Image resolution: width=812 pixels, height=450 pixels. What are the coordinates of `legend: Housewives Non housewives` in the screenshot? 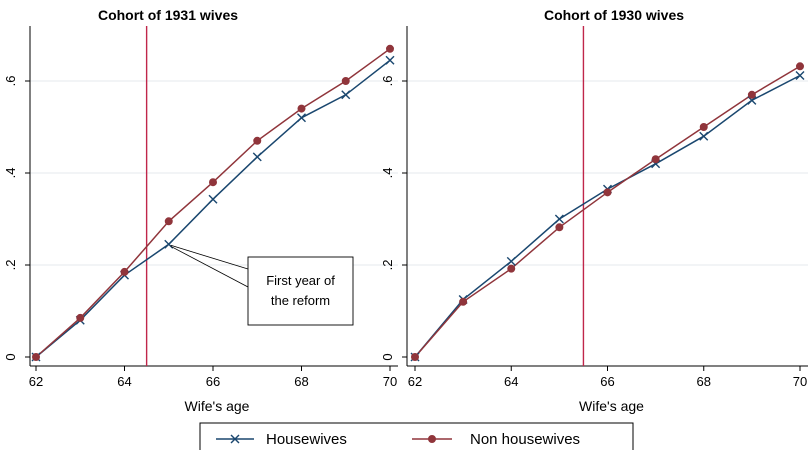 It's located at (416, 436).